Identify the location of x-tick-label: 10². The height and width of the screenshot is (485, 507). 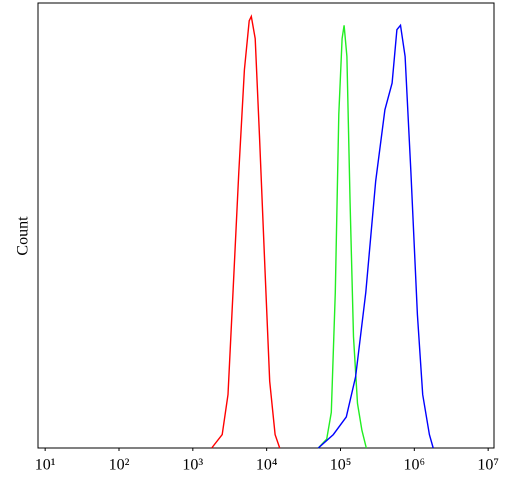
(119, 465).